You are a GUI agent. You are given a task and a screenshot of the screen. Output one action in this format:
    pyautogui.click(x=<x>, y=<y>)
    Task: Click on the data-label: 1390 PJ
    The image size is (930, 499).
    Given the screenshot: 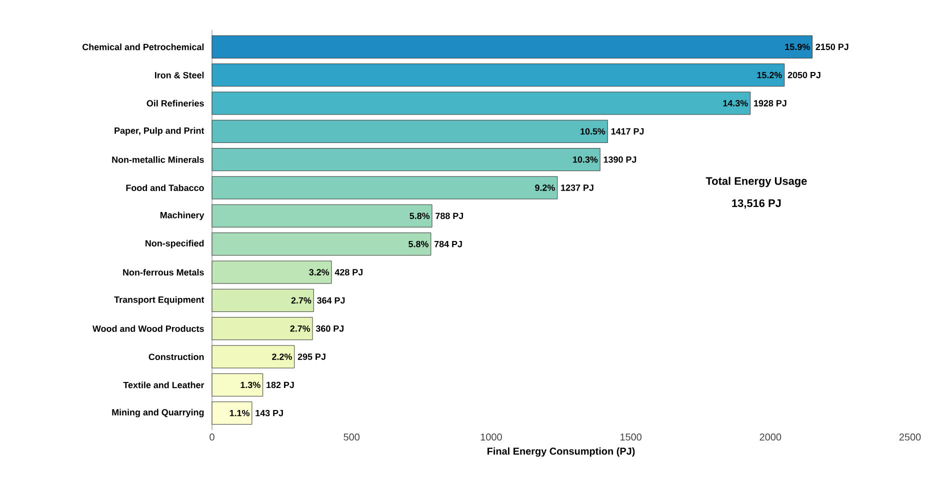 What is the action you would take?
    pyautogui.click(x=620, y=159)
    